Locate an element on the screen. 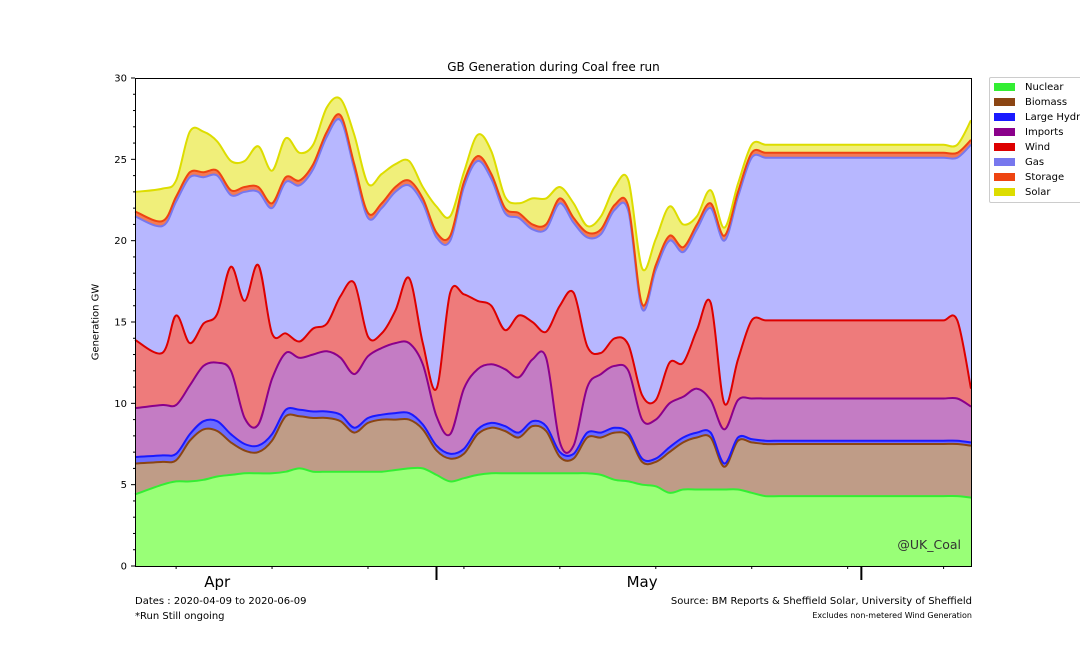  line-large-hydro is located at coordinates (553, 435).